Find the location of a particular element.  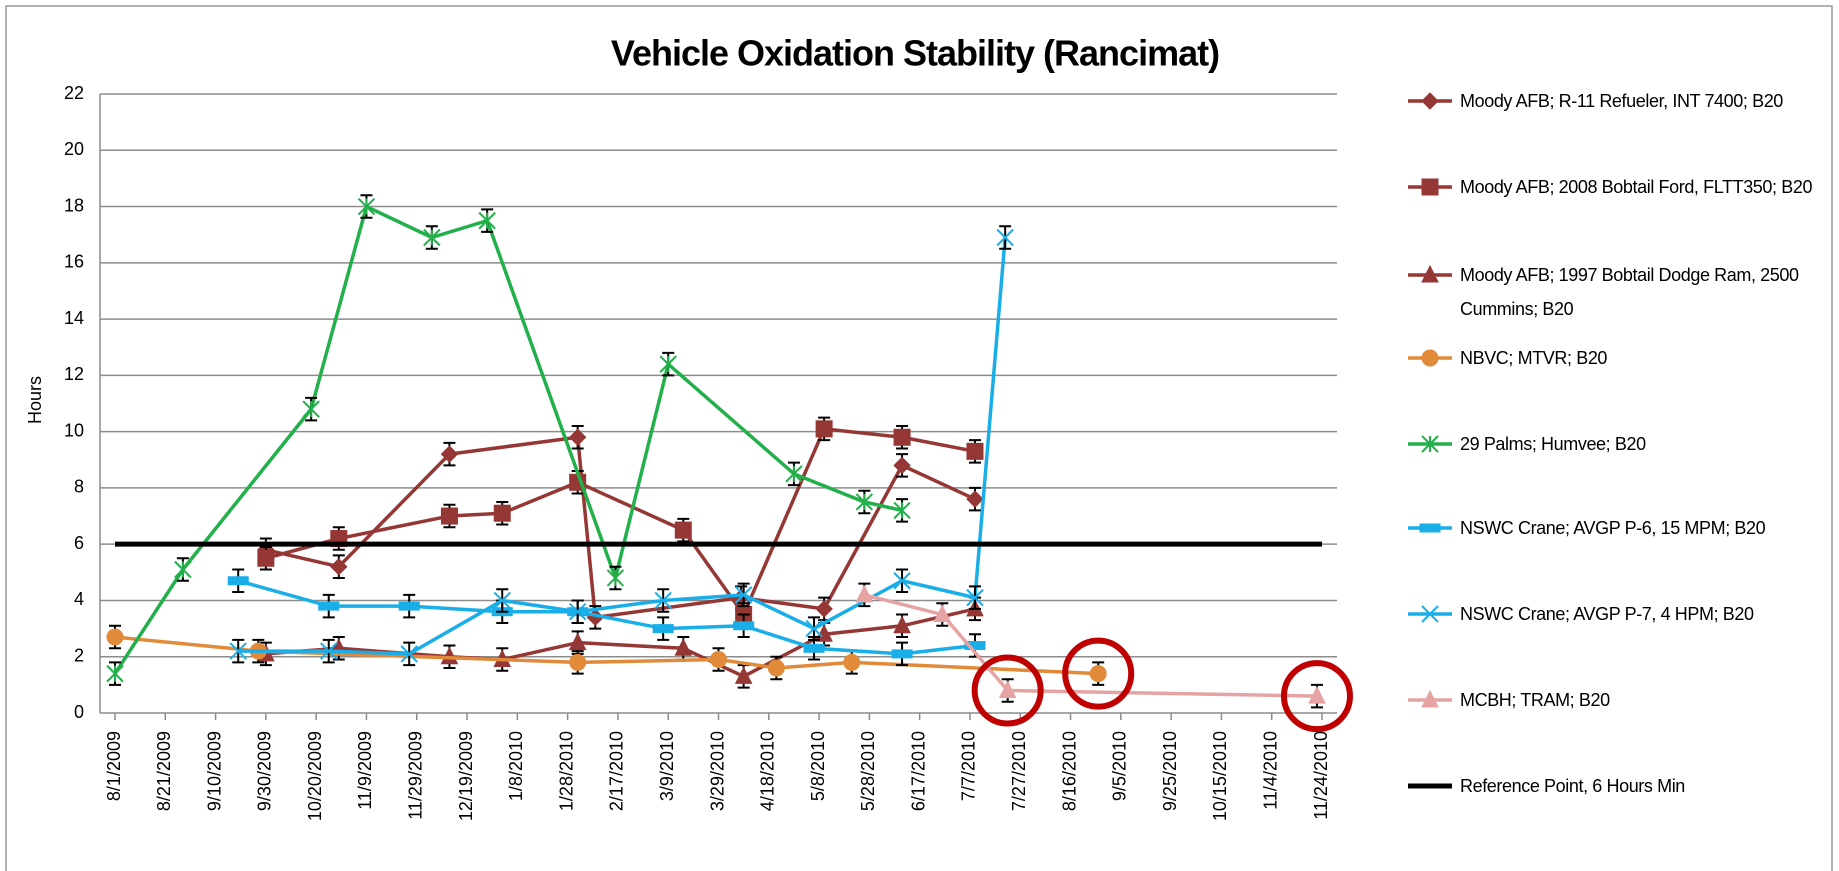

y-axis-label: Hours is located at coordinates (35, 400).